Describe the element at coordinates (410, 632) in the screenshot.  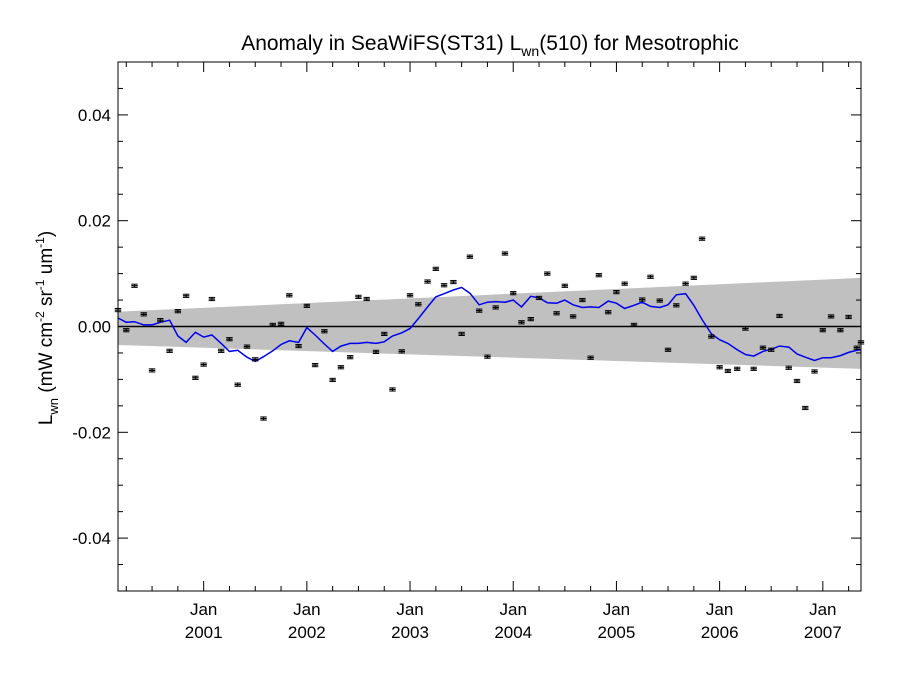
I see `x-tick-year: 2003` at that location.